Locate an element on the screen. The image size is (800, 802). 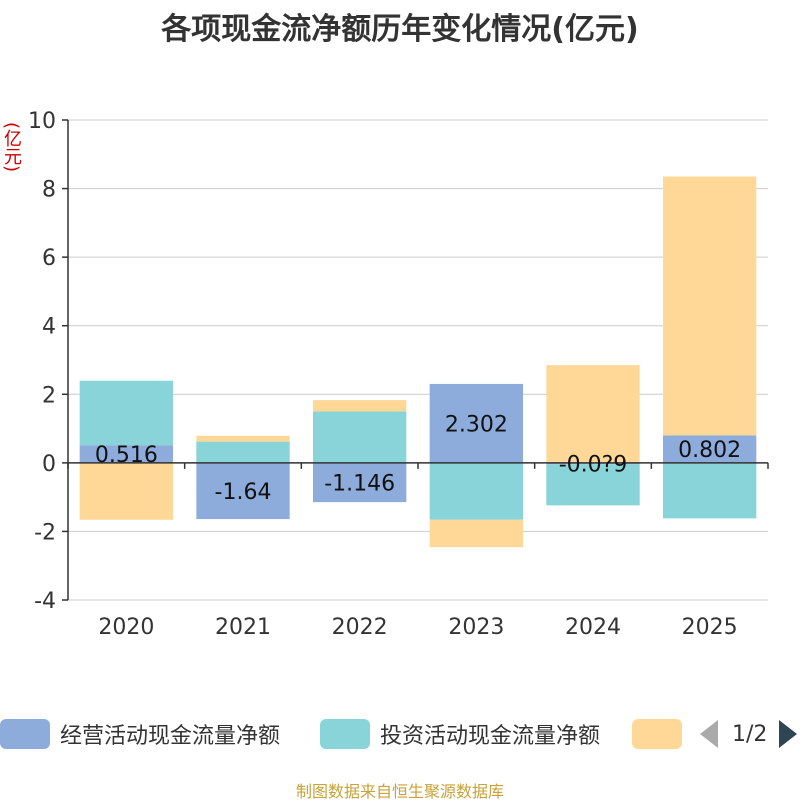
legend-pager: 1/2 is located at coordinates (750, 734).